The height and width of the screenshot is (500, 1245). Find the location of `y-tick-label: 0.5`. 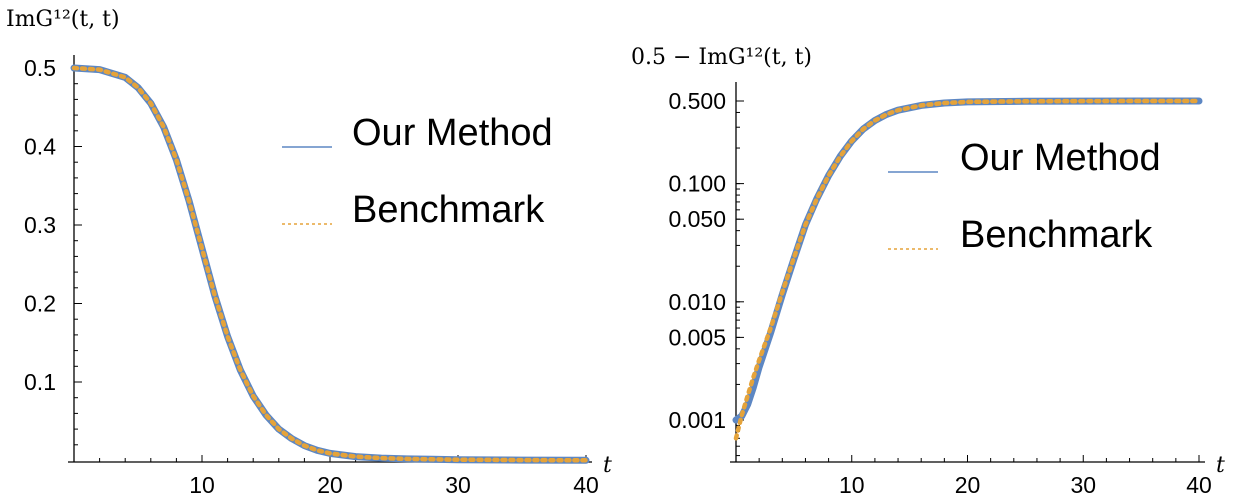

y-tick-label: 0.5 is located at coordinates (40, 68).